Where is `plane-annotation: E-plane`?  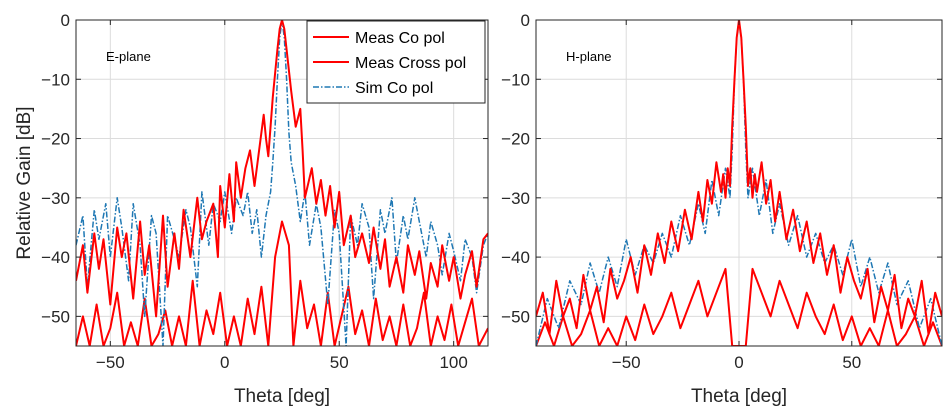
plane-annotation: E-plane is located at coordinates (128, 56).